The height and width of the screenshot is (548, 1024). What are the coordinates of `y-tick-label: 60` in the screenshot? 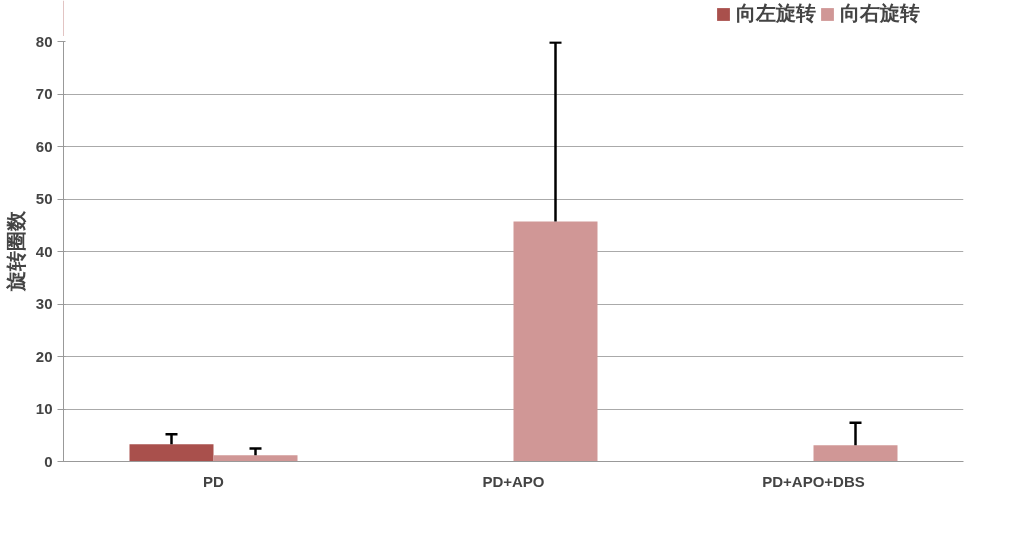 It's located at (44, 146).